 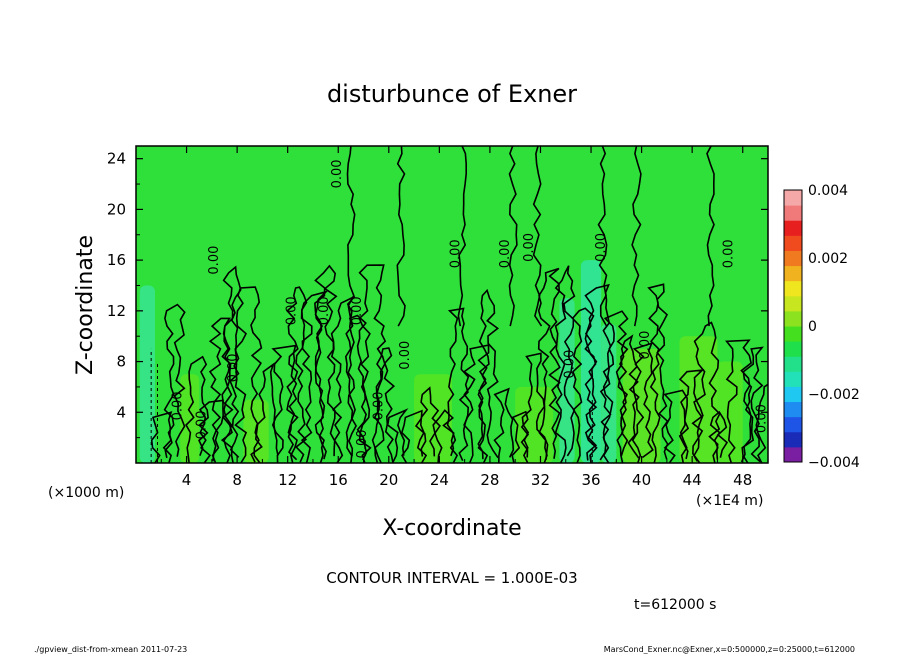 I want to click on contour-interval: CONTOUR INTERVAL = 1.000E-03, so click(x=451, y=578).